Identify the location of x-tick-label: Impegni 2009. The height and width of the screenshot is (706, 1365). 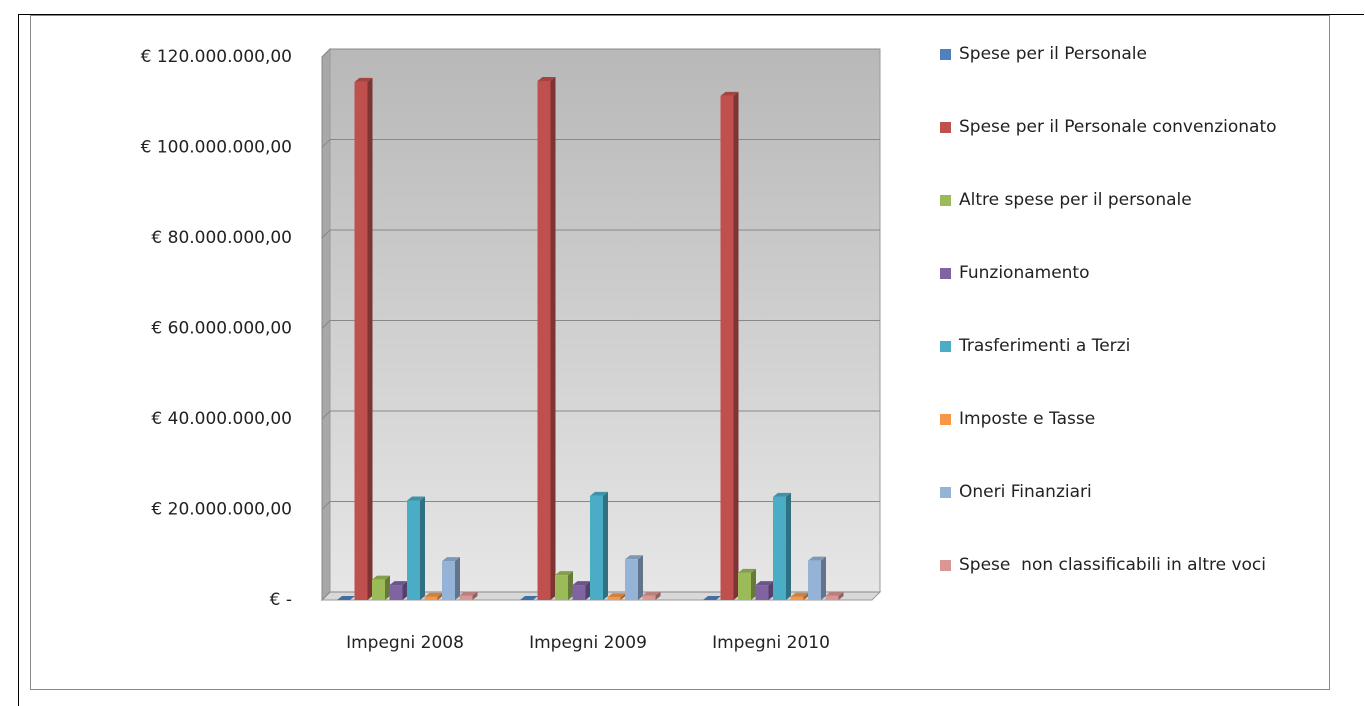
(588, 643).